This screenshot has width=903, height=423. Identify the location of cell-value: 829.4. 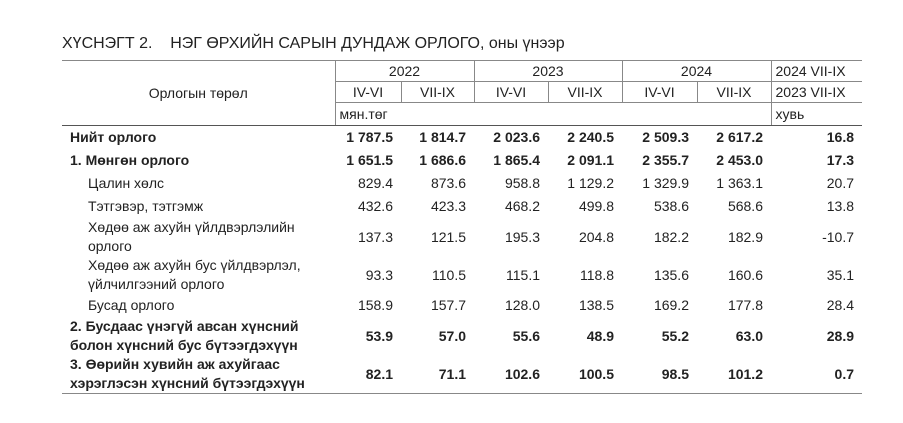
(375, 183).